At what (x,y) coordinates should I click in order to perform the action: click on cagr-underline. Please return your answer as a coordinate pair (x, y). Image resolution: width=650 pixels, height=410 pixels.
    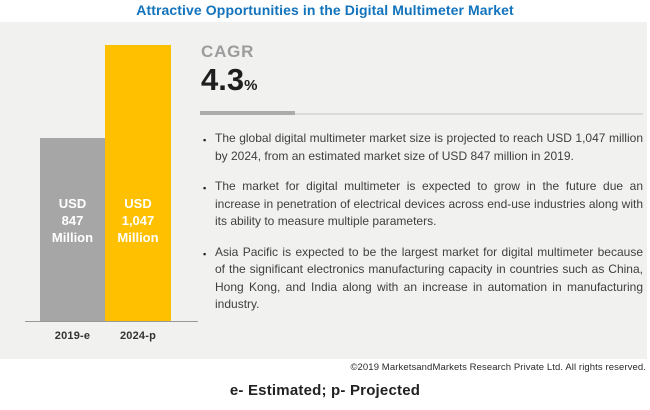
    Looking at the image, I should click on (421, 113).